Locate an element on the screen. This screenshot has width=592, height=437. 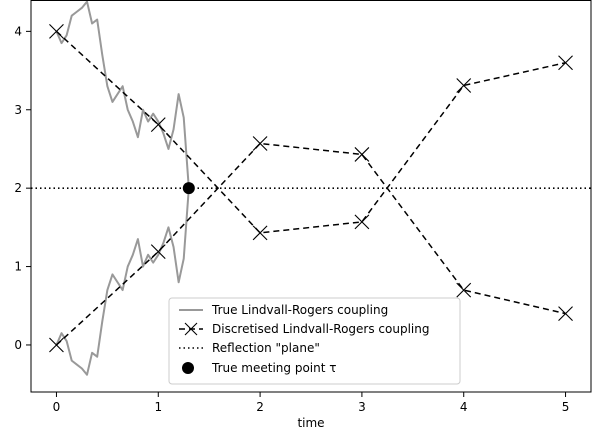
meeting-point-marker is located at coordinates (188, 188).